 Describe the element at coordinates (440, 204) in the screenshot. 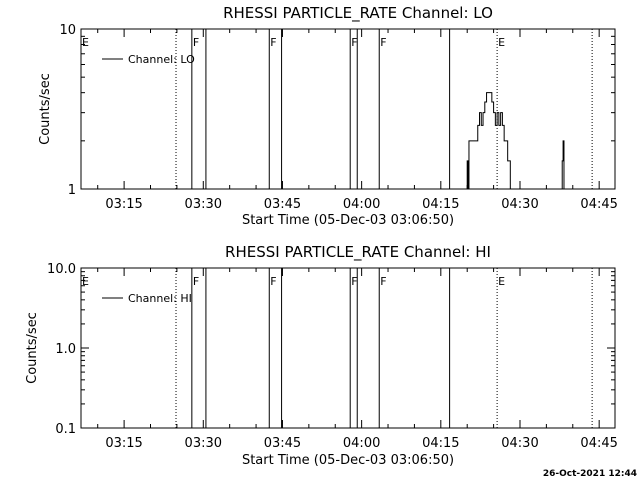

I see `chart-0-x-tick-label-4: 04:15` at that location.